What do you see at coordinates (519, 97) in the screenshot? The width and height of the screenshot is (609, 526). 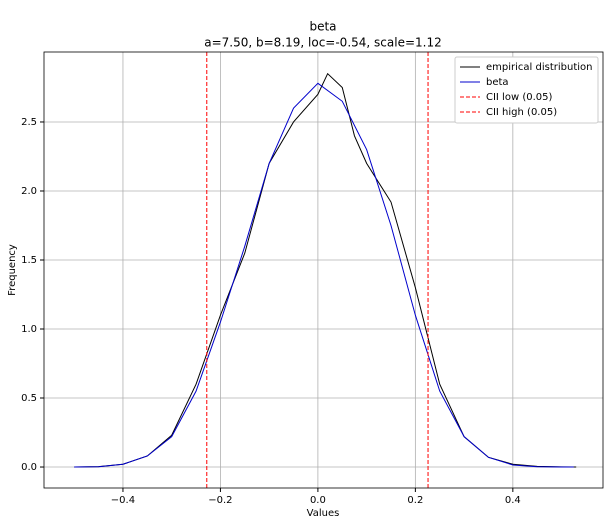 I see `legend-label: CII low (0.05)` at bounding box center [519, 97].